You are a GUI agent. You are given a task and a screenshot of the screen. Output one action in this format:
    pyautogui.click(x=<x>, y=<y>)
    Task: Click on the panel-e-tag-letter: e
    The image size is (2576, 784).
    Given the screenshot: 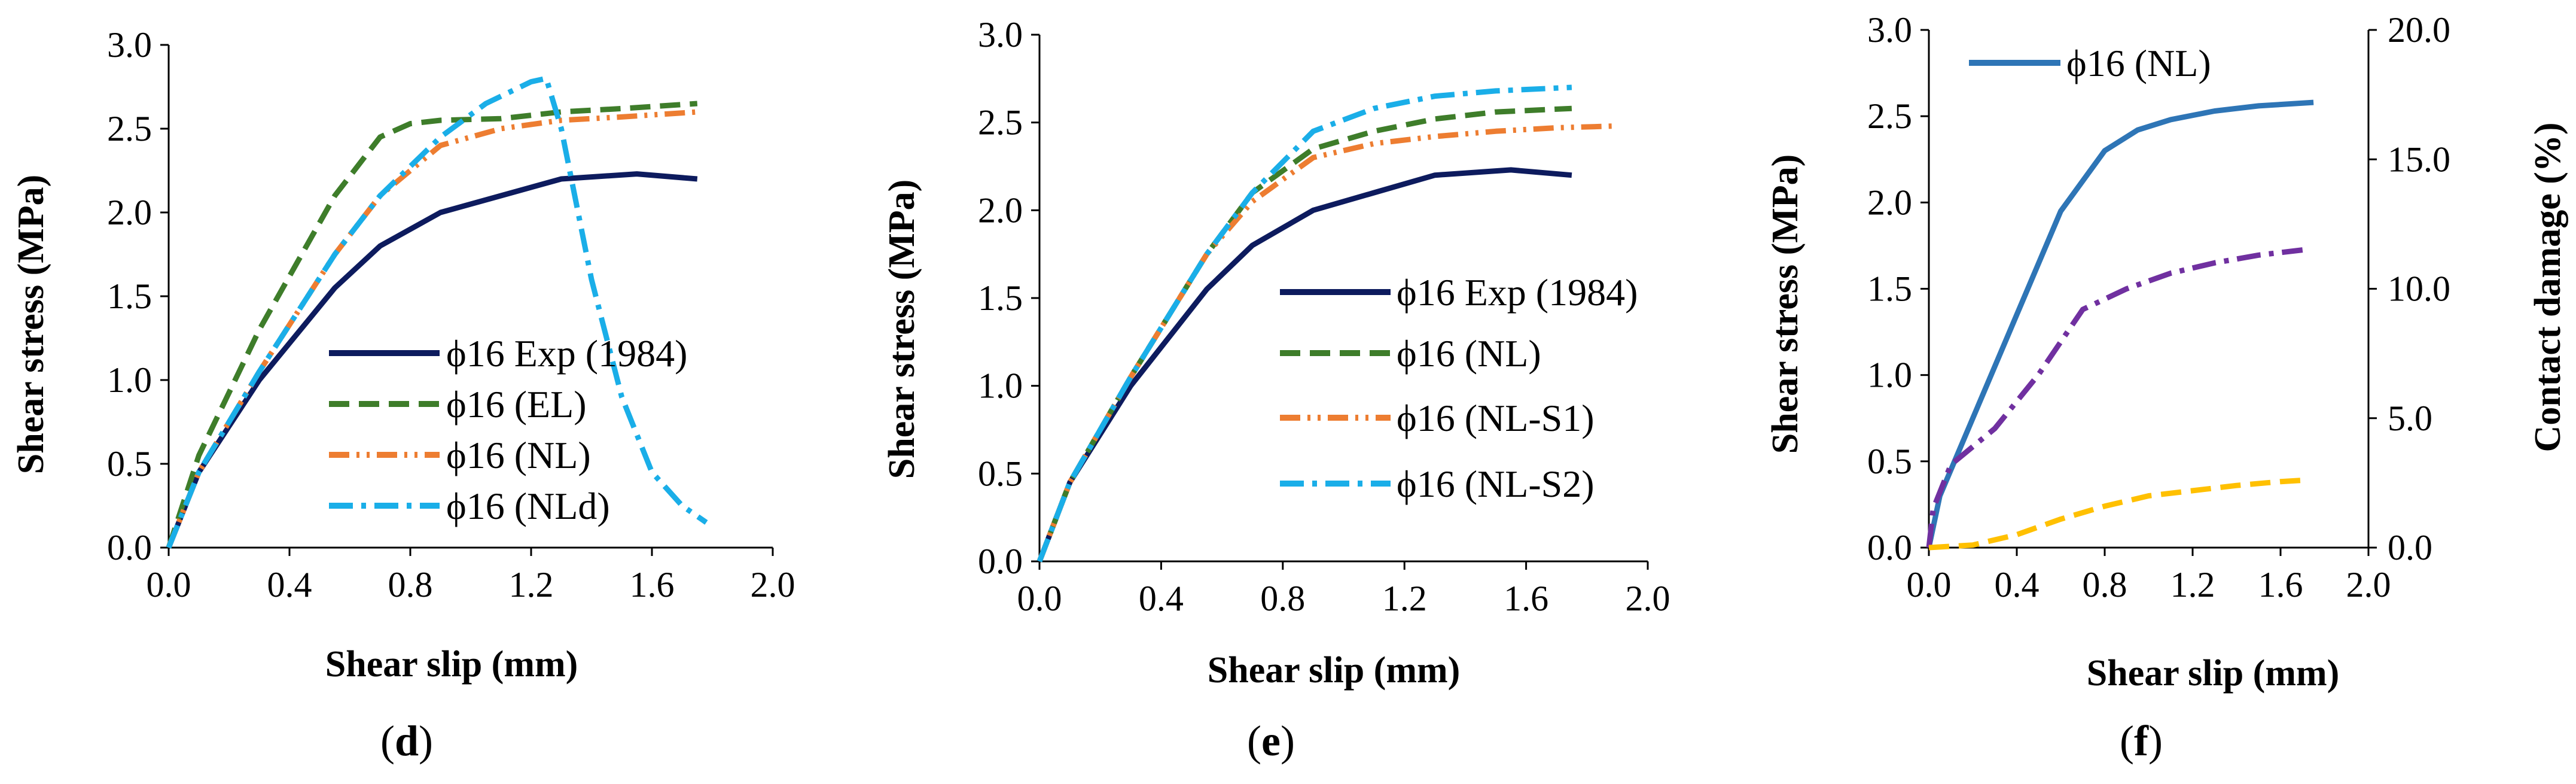 What is the action you would take?
    pyautogui.click(x=1271, y=741)
    